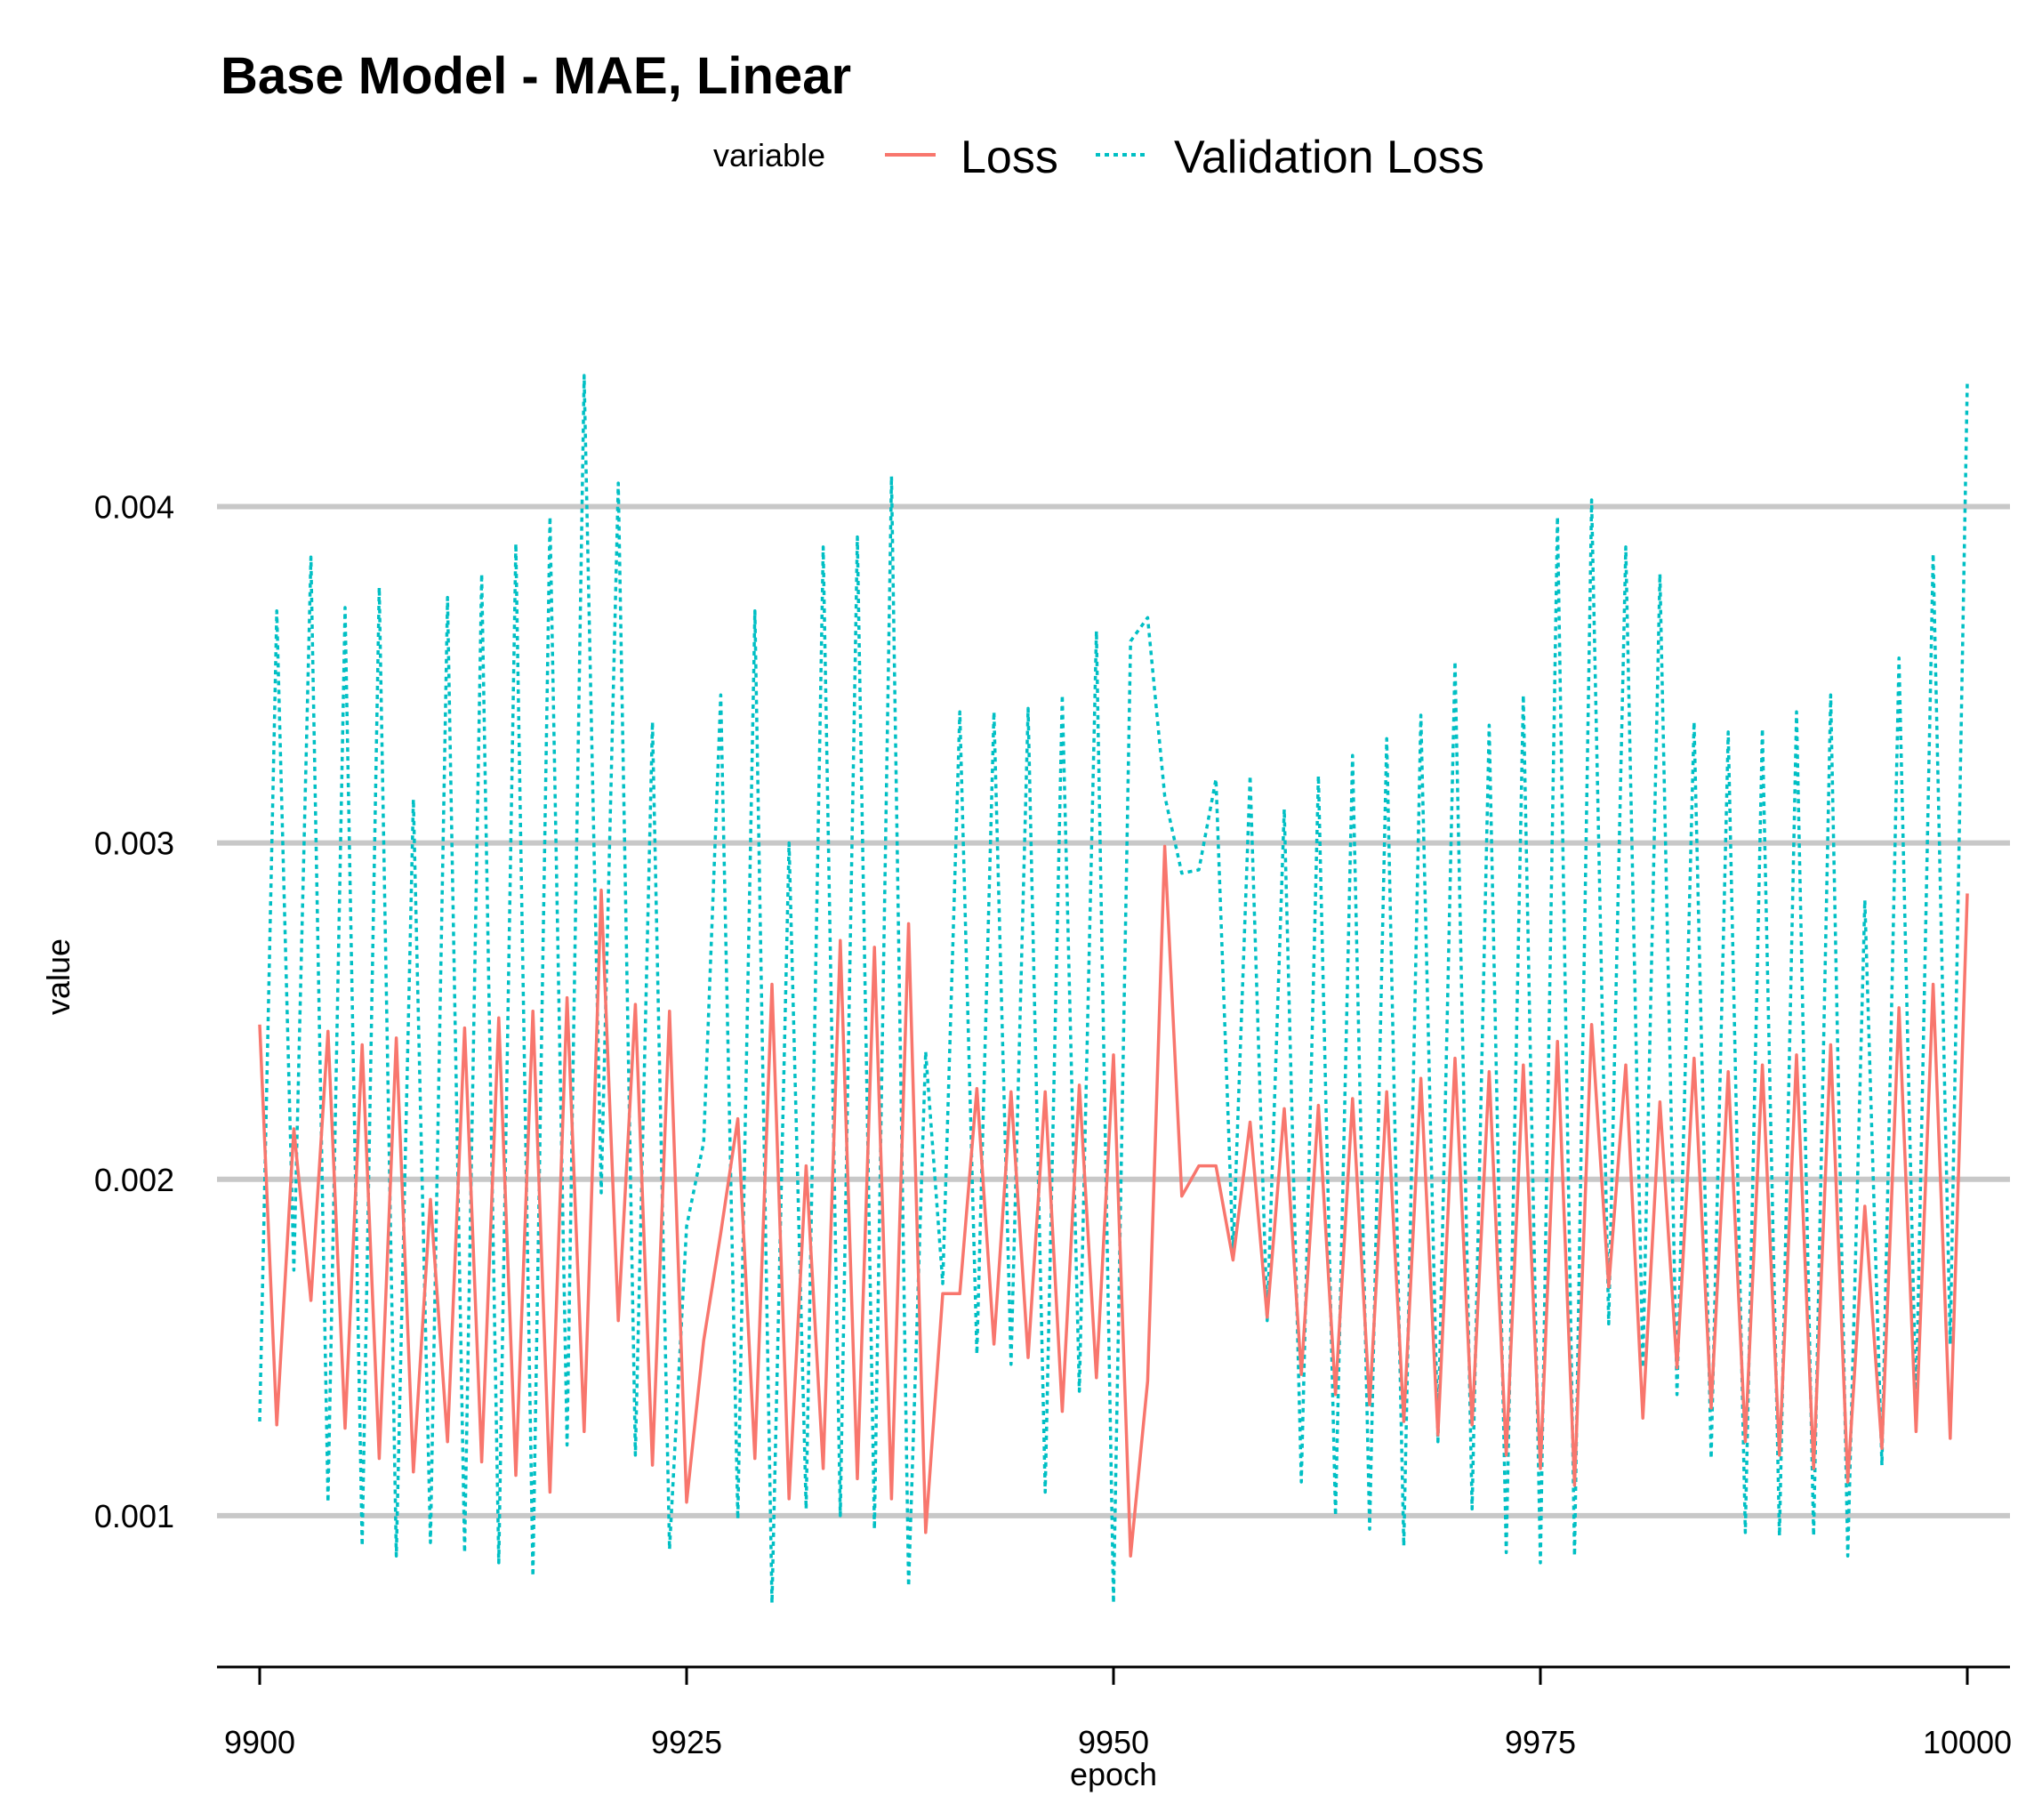 This screenshot has height=1820, width=2042. What do you see at coordinates (769, 155) in the screenshot?
I see `legend-title: variable` at bounding box center [769, 155].